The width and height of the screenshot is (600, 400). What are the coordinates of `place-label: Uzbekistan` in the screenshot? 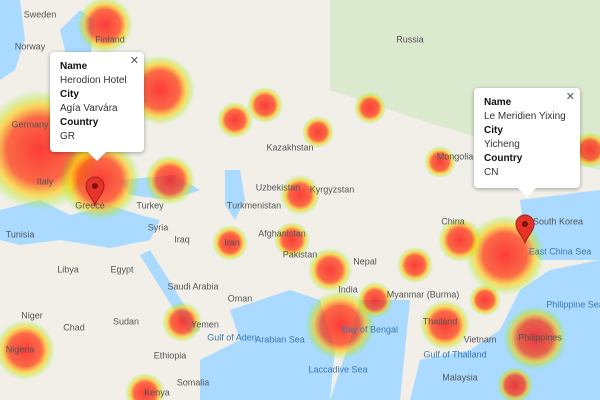 It's located at (278, 187).